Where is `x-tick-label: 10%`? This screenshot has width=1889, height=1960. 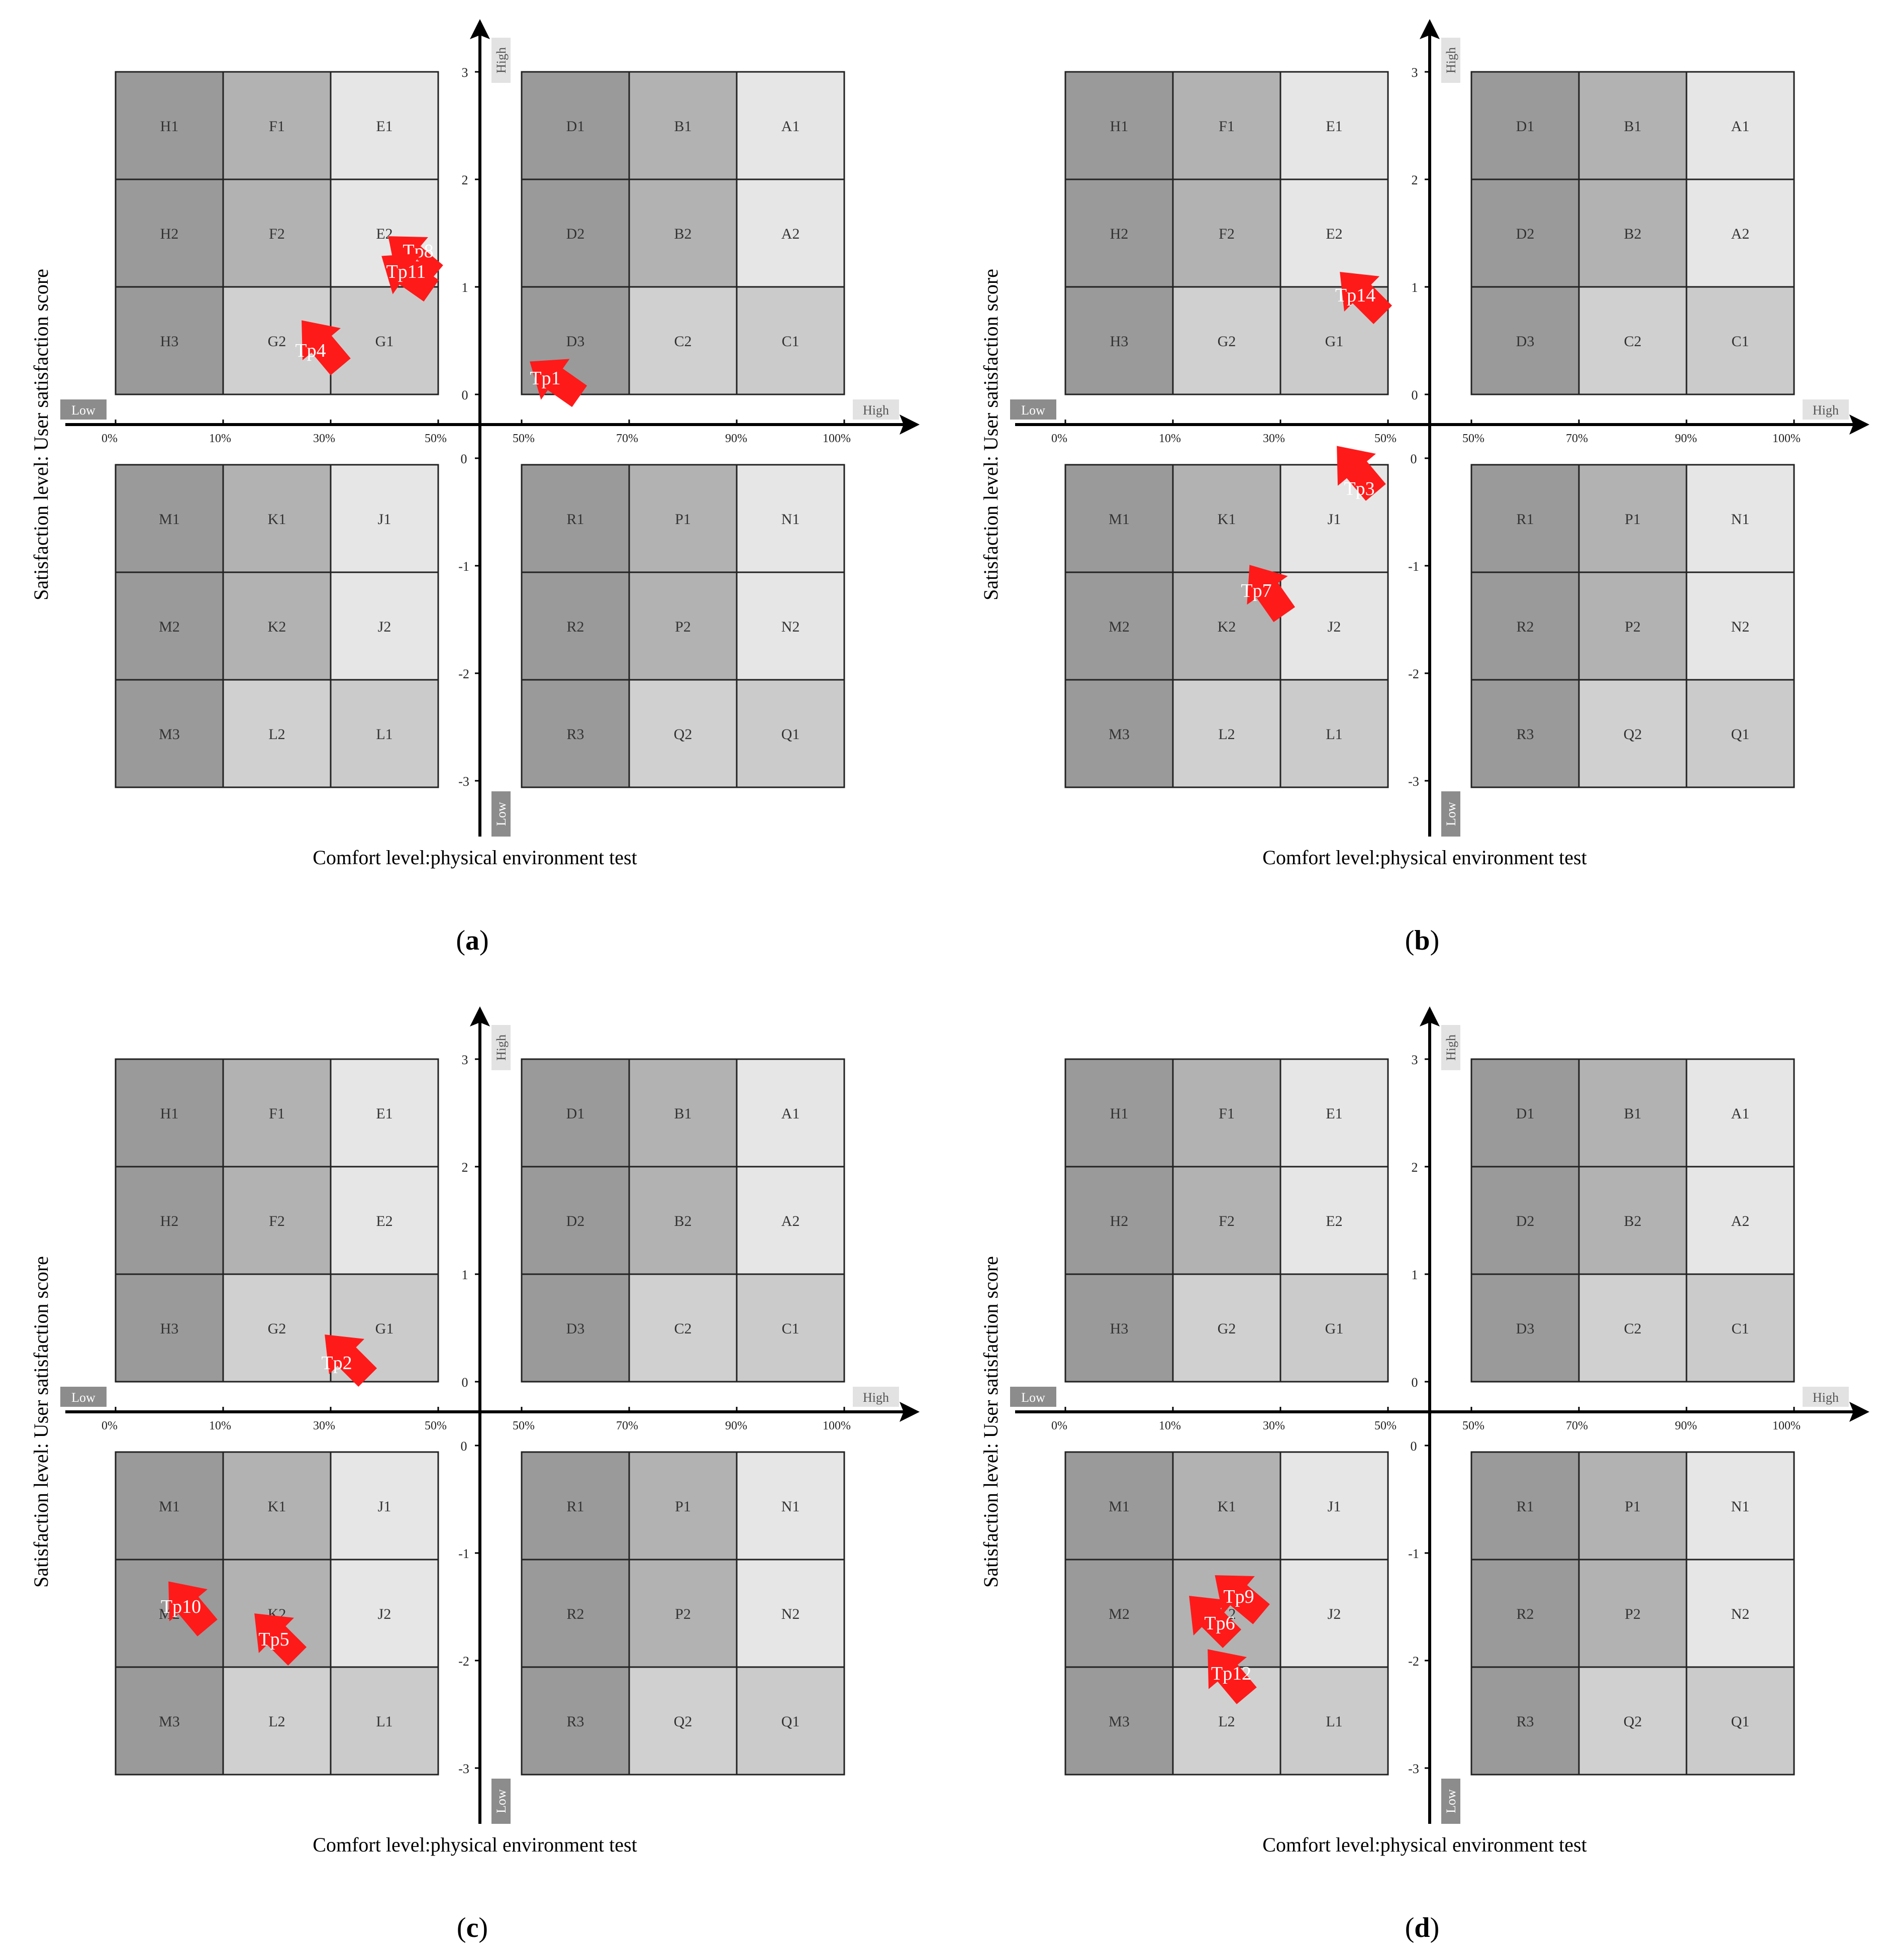 x-tick-label: 10% is located at coordinates (220, 1425).